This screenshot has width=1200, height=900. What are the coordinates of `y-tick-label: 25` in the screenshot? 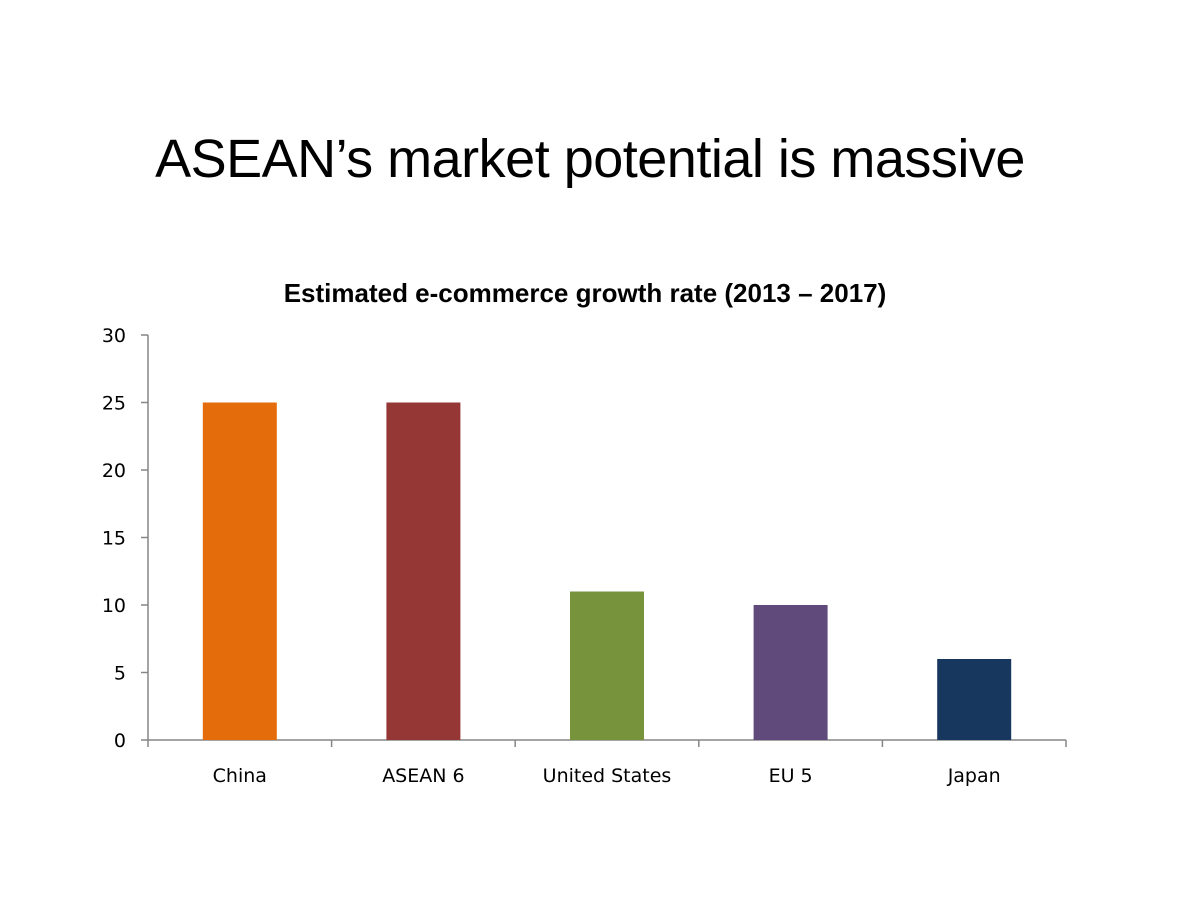 It's located at (114, 404).